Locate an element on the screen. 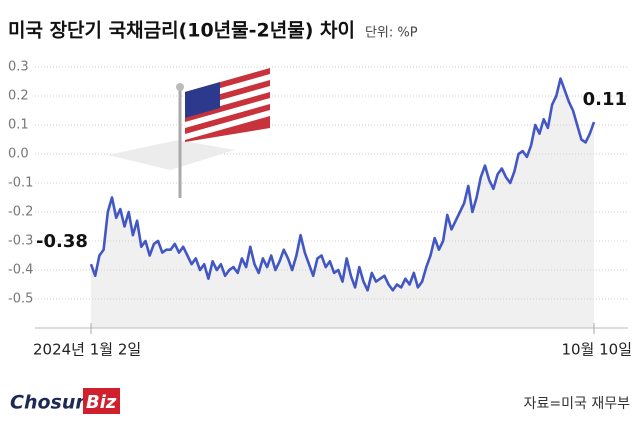 This screenshot has width=640, height=442. y-tick-label: -0.3 is located at coordinates (20, 241).